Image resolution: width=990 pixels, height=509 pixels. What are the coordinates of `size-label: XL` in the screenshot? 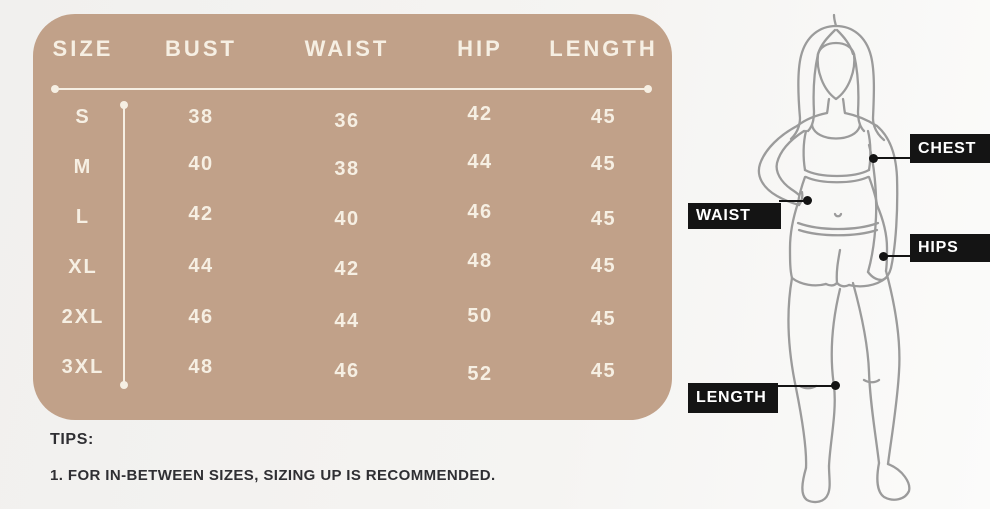 It's located at (83, 266).